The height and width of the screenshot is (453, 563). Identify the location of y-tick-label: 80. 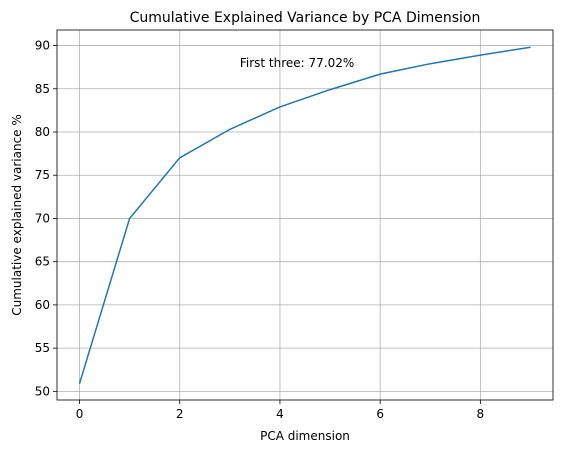
(42, 132).